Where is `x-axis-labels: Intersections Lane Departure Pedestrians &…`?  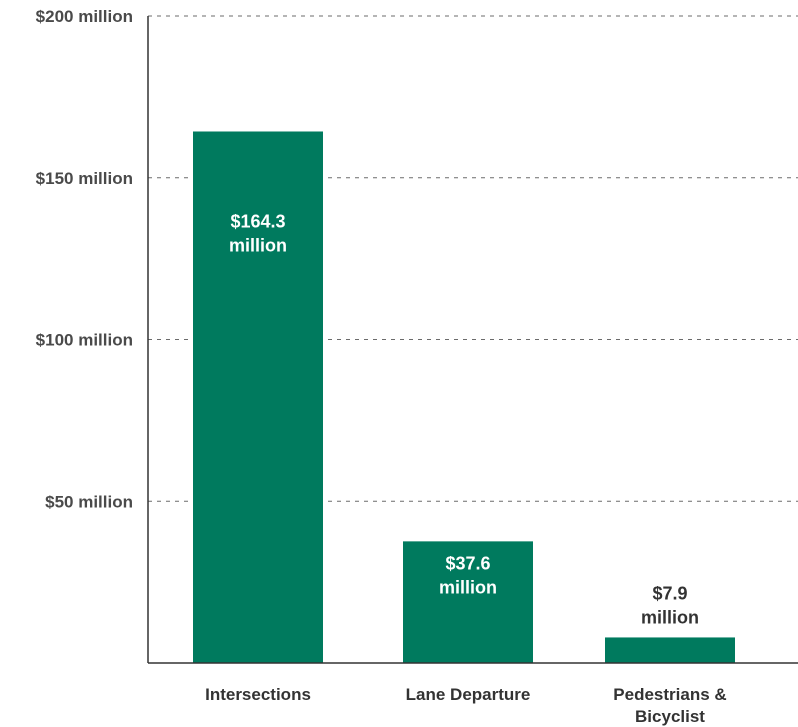
x-axis-labels: Intersections Lane Departure Pedestrians &… is located at coordinates (466, 705).